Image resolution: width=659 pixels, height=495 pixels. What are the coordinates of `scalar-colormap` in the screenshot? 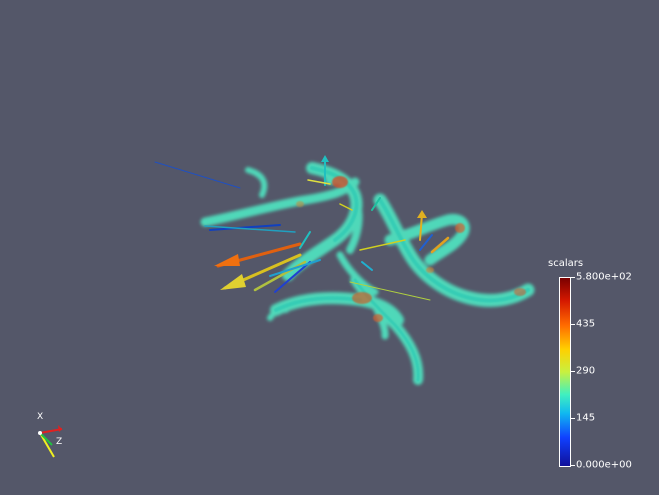 It's located at (565, 372).